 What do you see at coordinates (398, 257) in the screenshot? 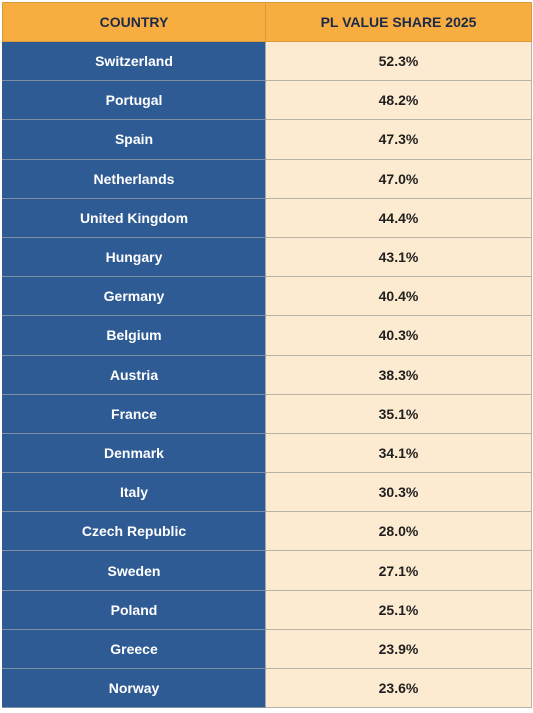
I see `value-share-cell: 43.1%` at bounding box center [398, 257].